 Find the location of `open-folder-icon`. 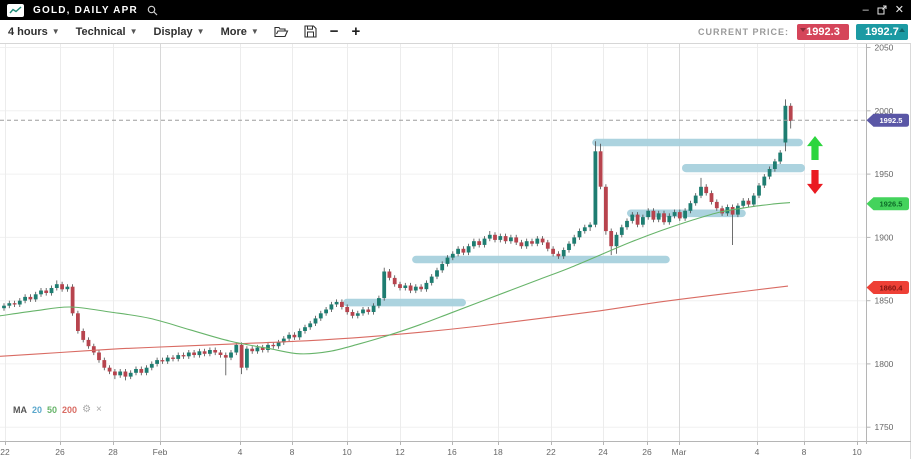

open-folder-icon is located at coordinates (281, 32).